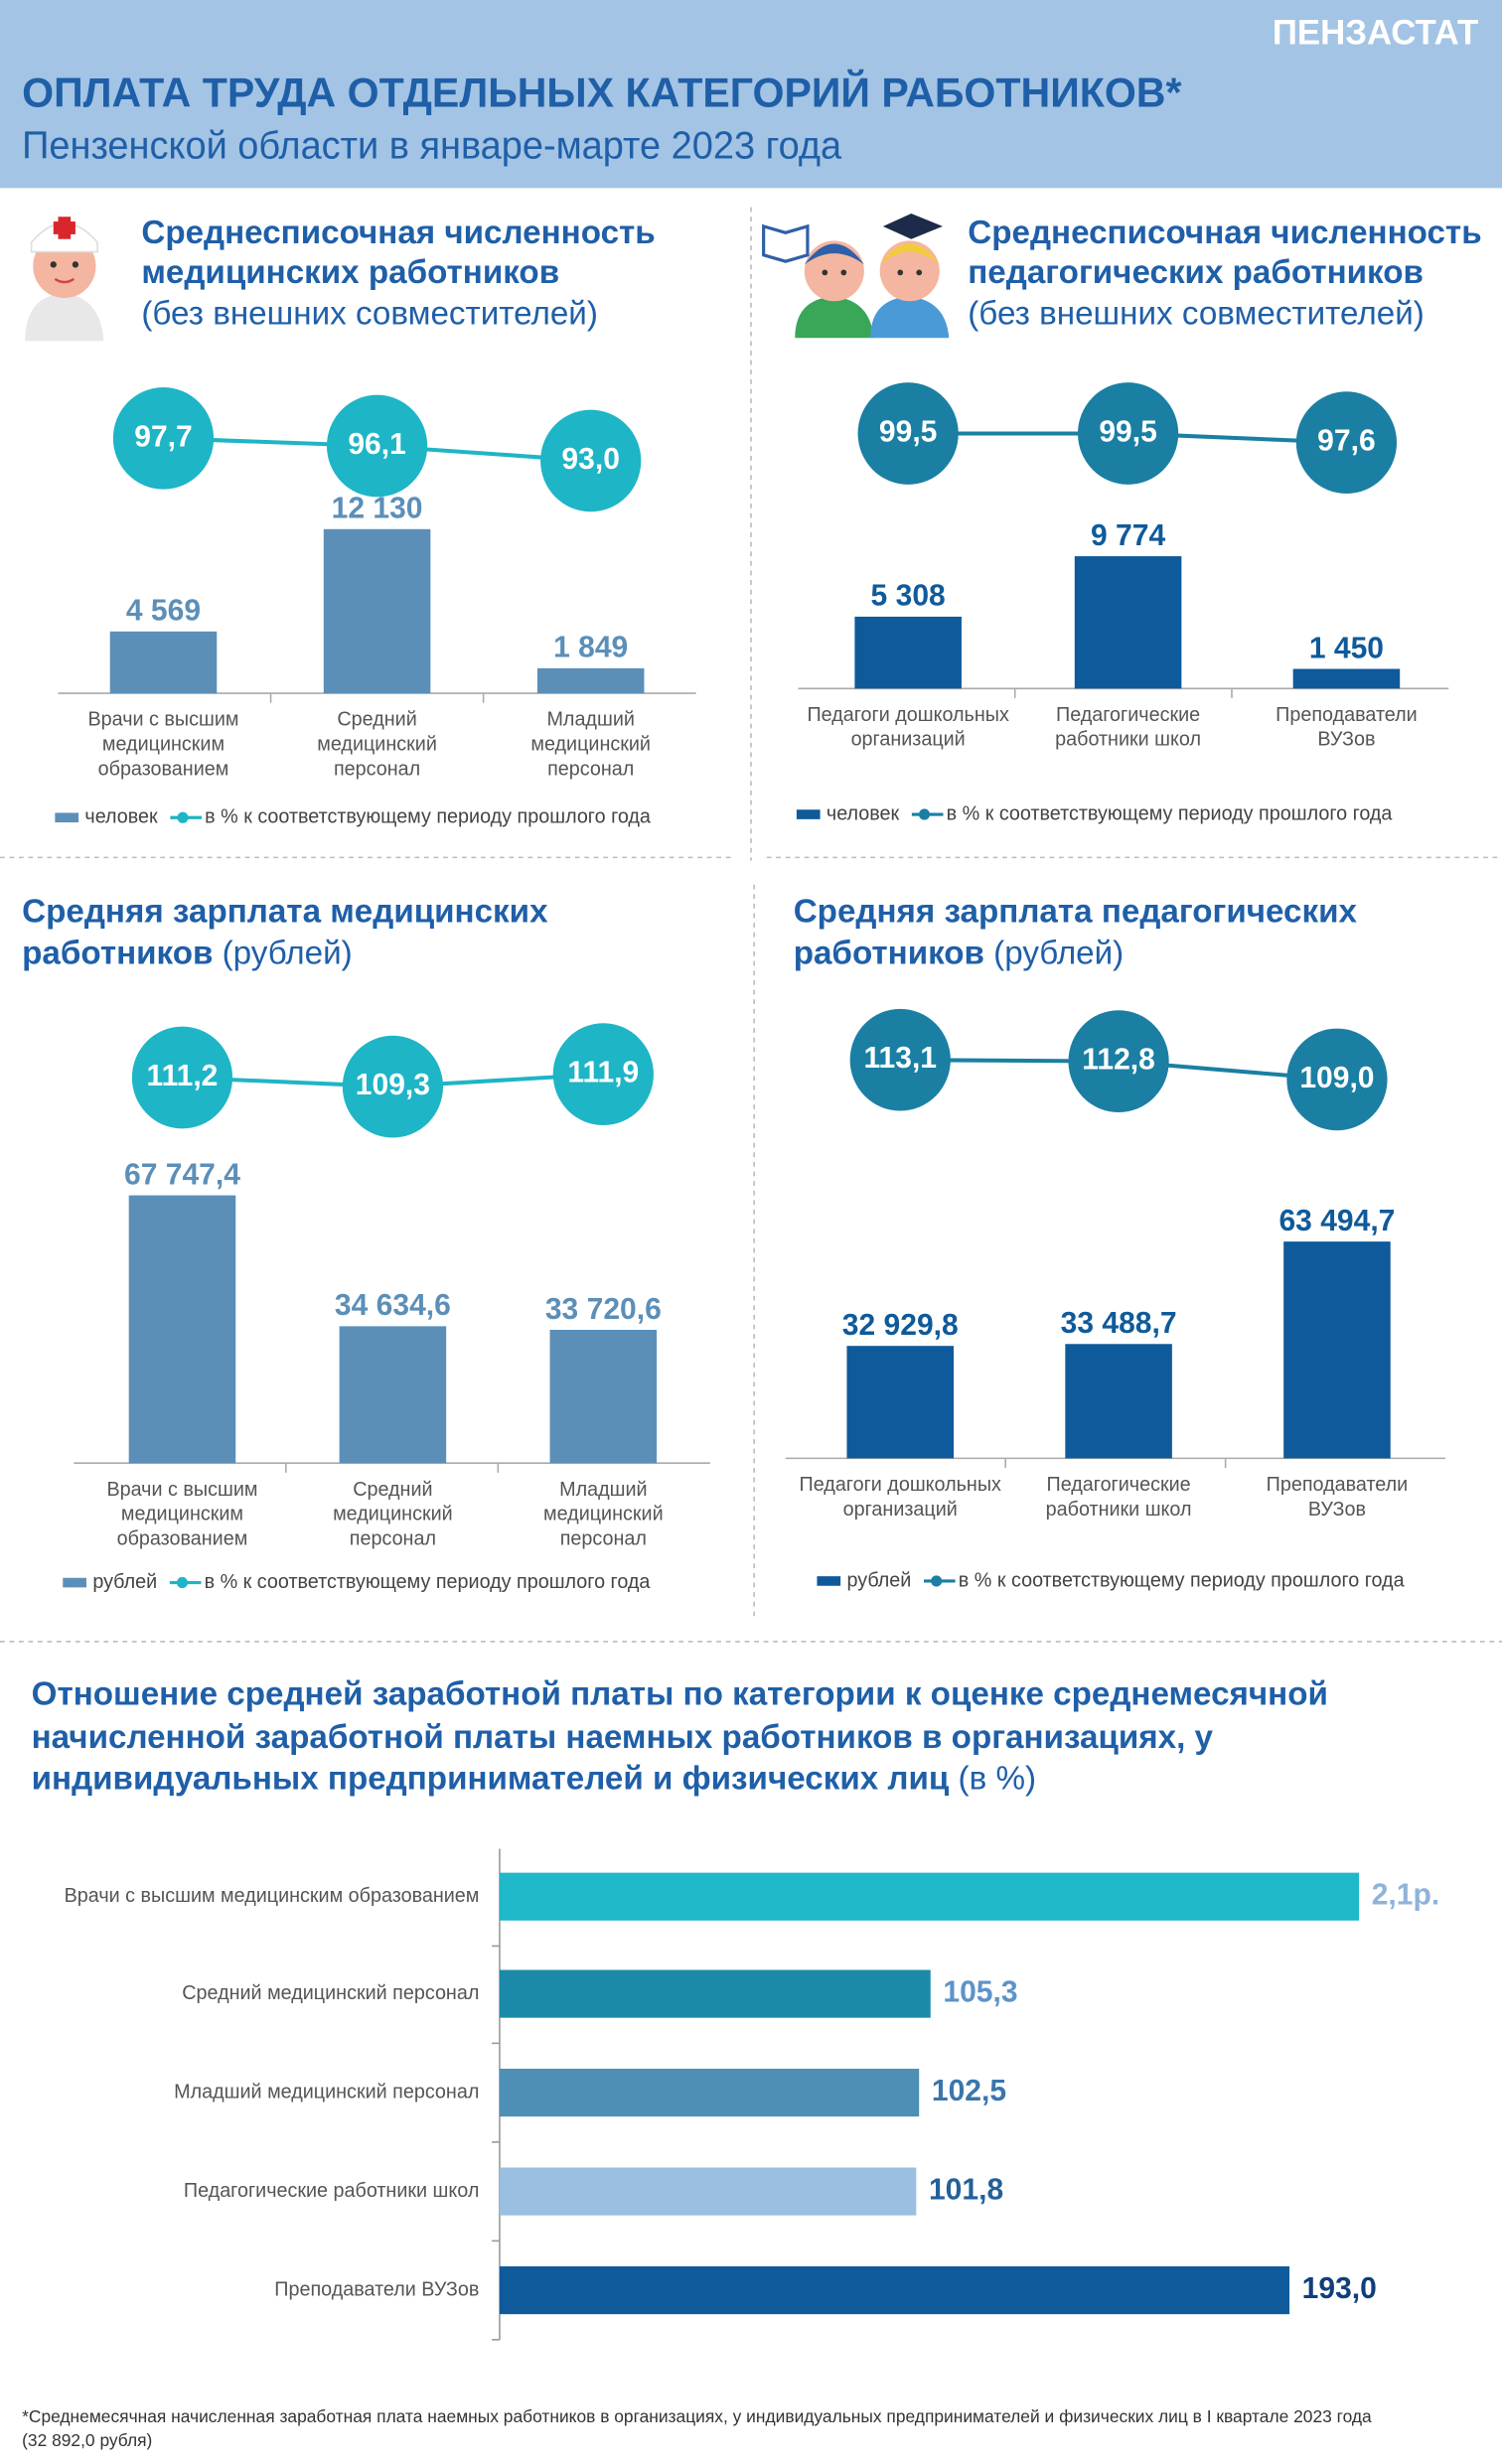 The image size is (1502, 2464). I want to click on bar-value-label: 9 774, so click(1128, 535).